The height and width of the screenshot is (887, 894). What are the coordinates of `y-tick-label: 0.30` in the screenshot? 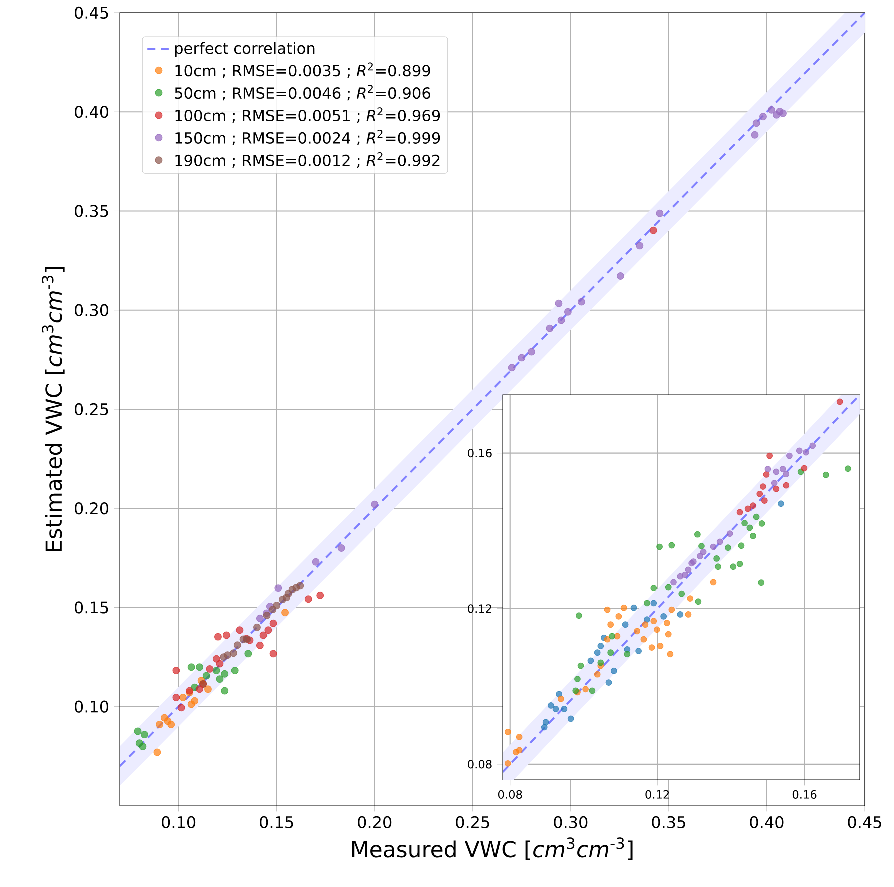 It's located at (92, 310).